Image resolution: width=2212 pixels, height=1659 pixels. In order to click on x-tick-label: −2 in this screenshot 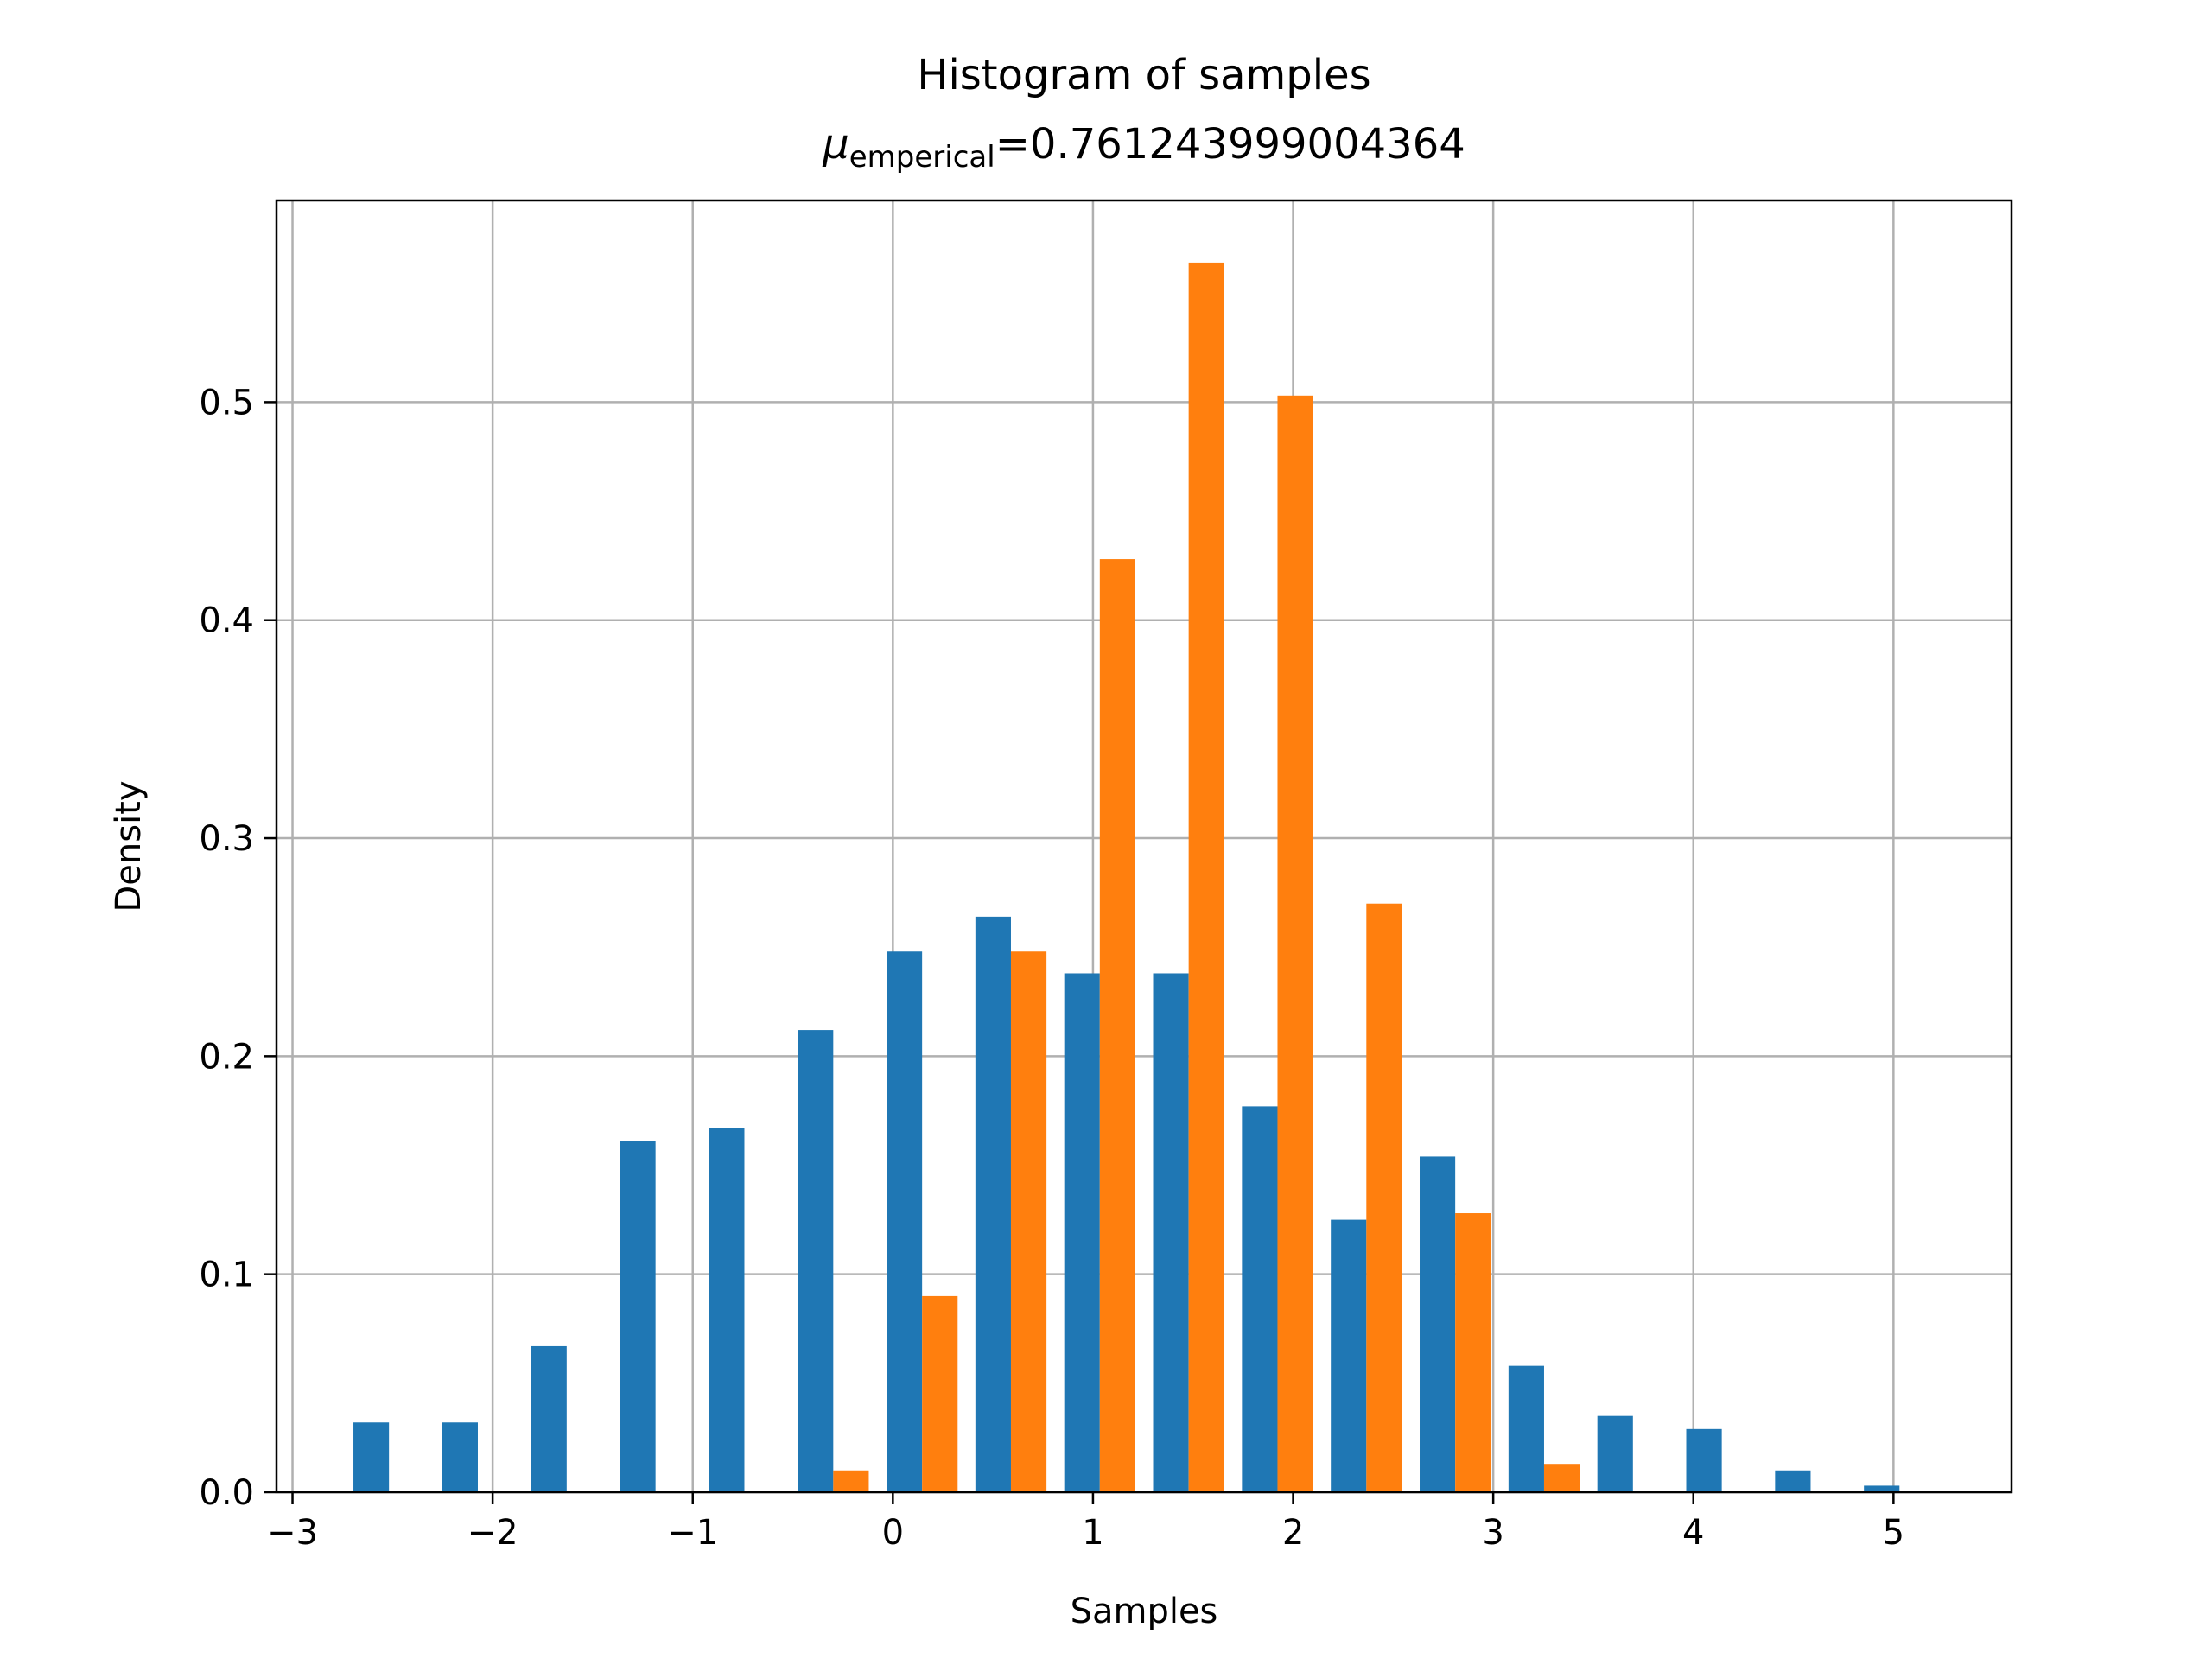, I will do `click(492, 1533)`.